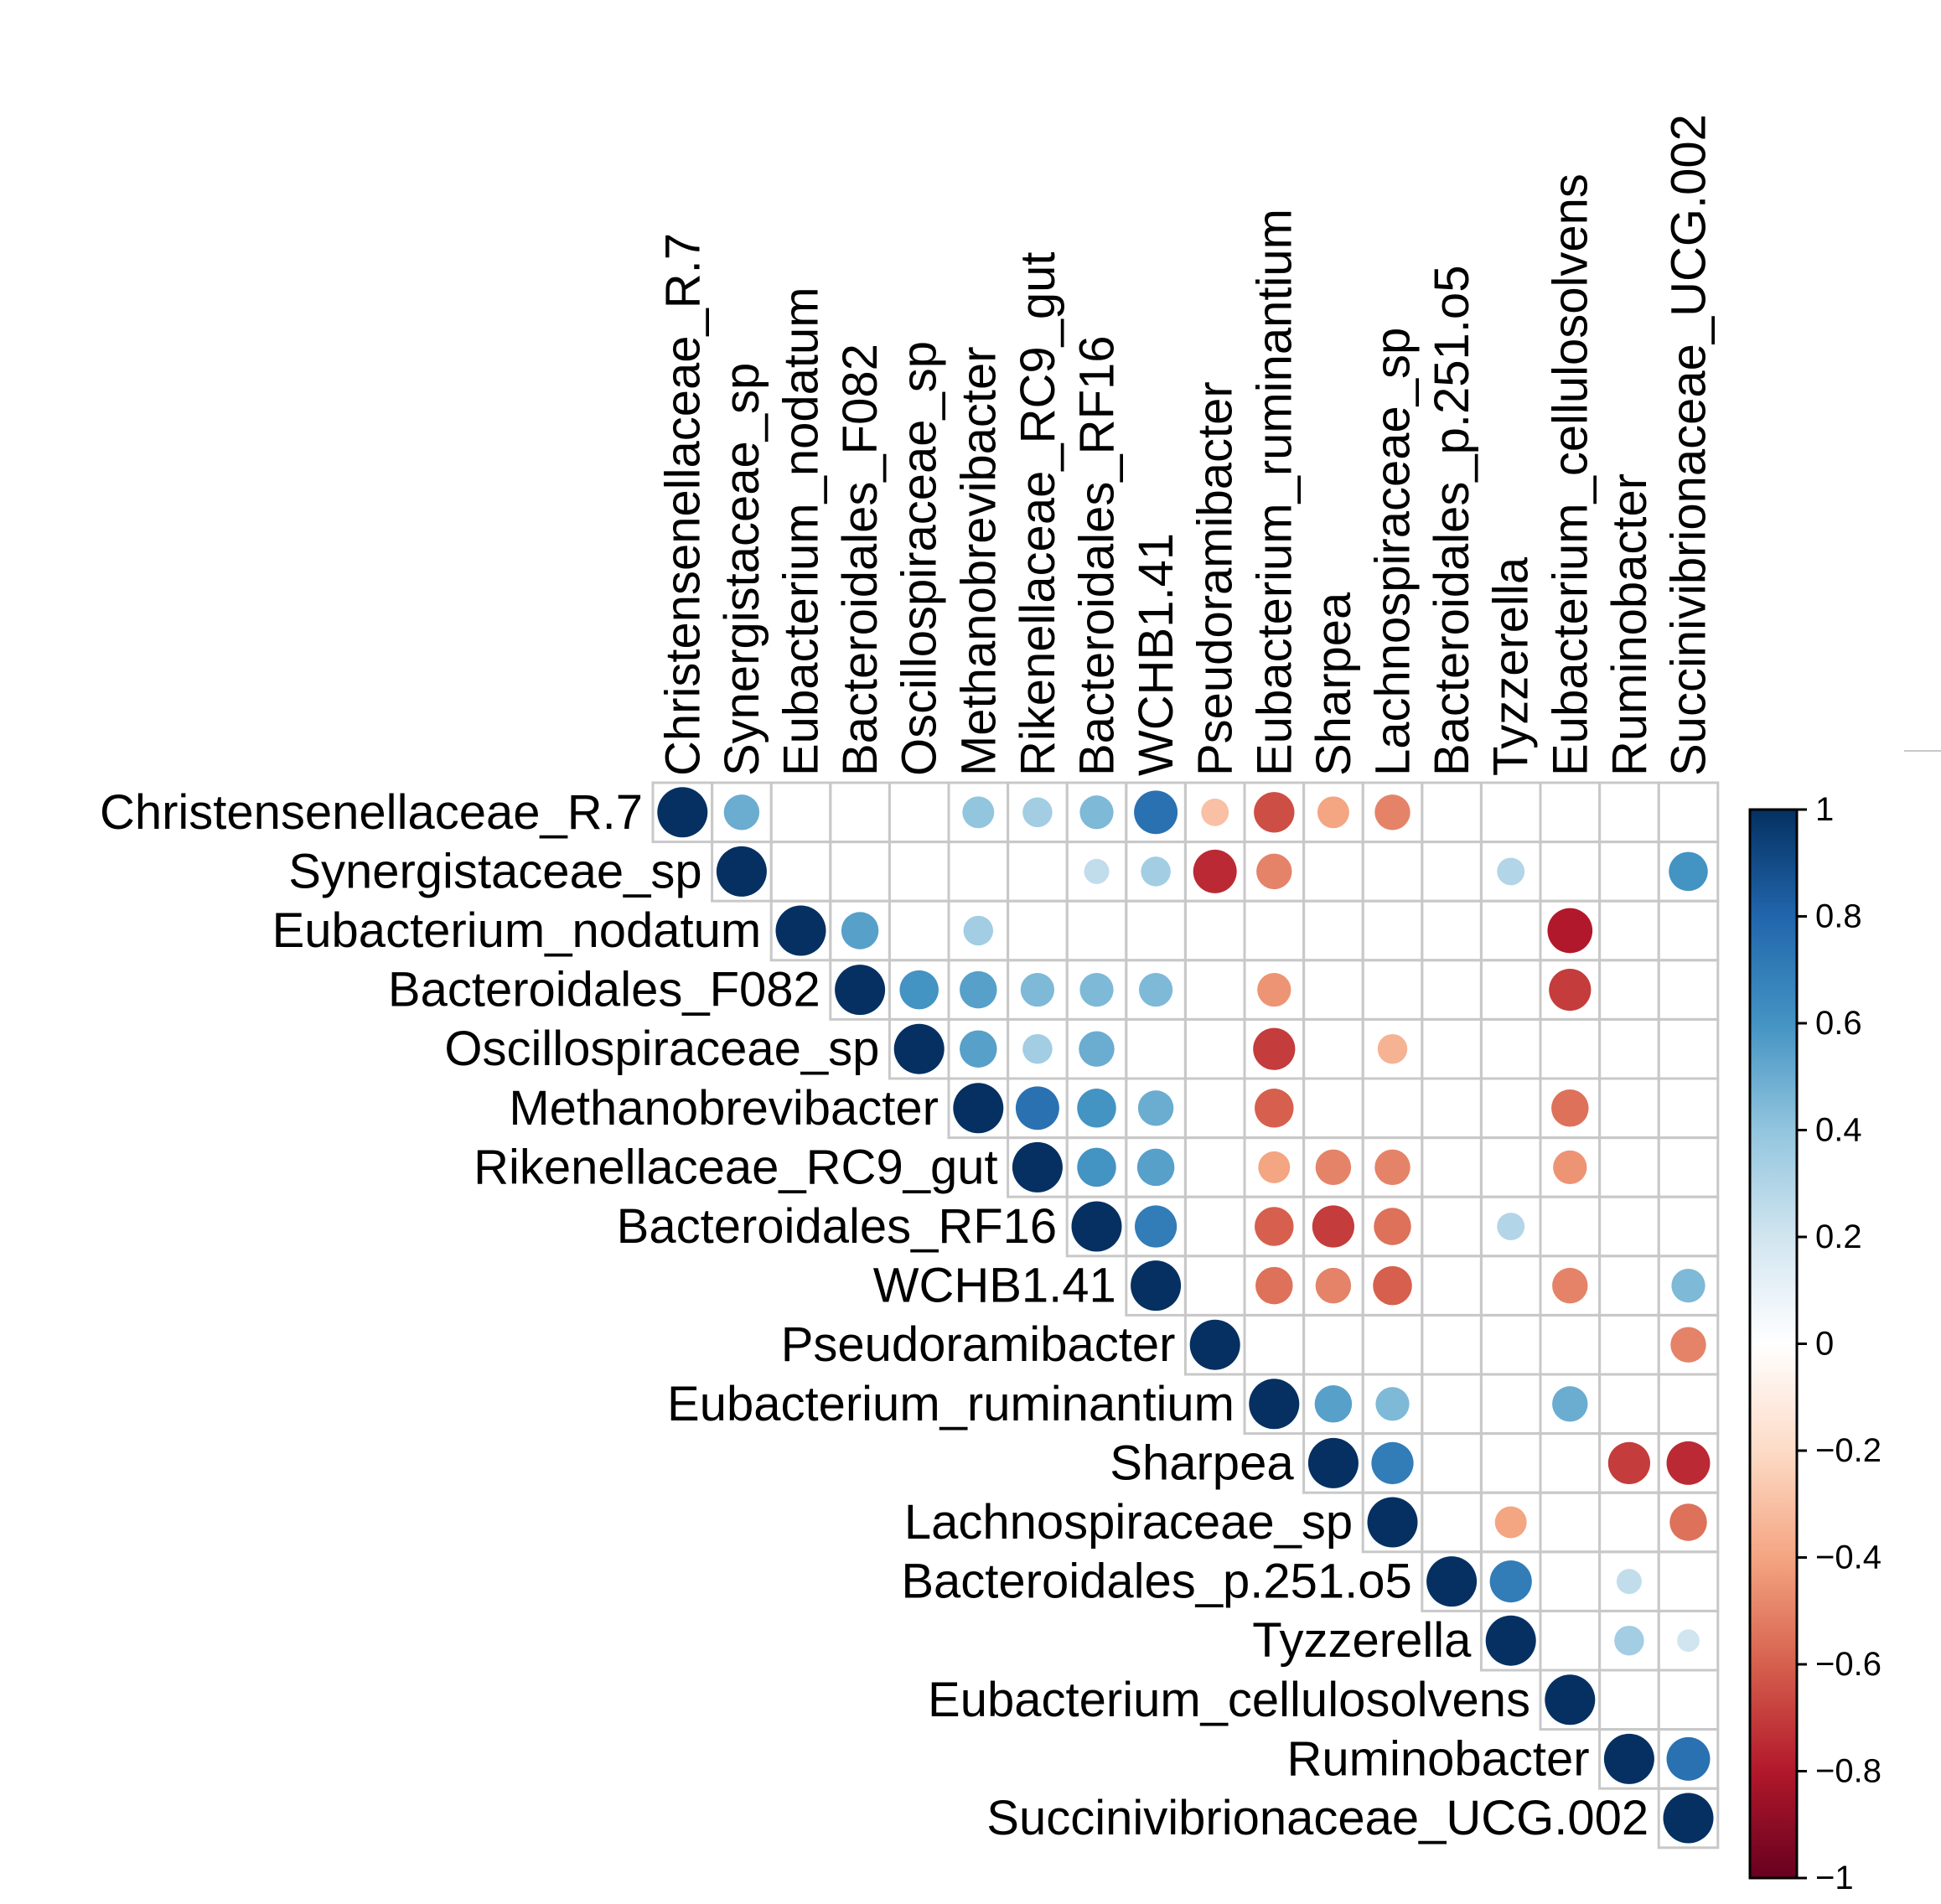 This screenshot has height=1904, width=1941. What do you see at coordinates (1156, 654) in the screenshot?
I see `column-label: WCHB1.41` at bounding box center [1156, 654].